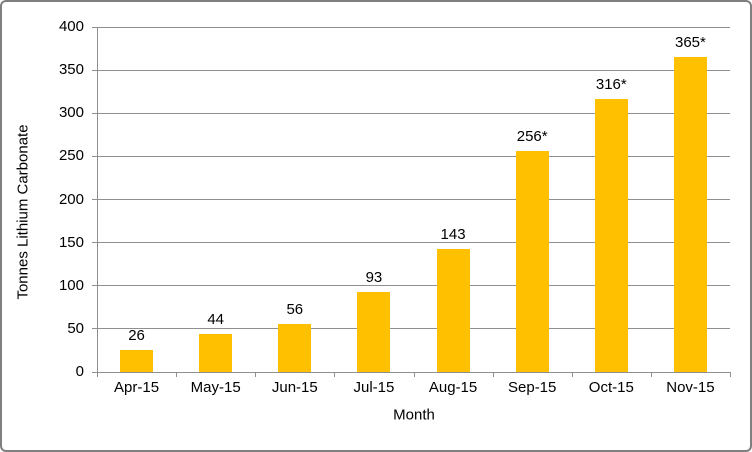  Describe the element at coordinates (453, 234) in the screenshot. I see `bar-value-label: 143` at that location.